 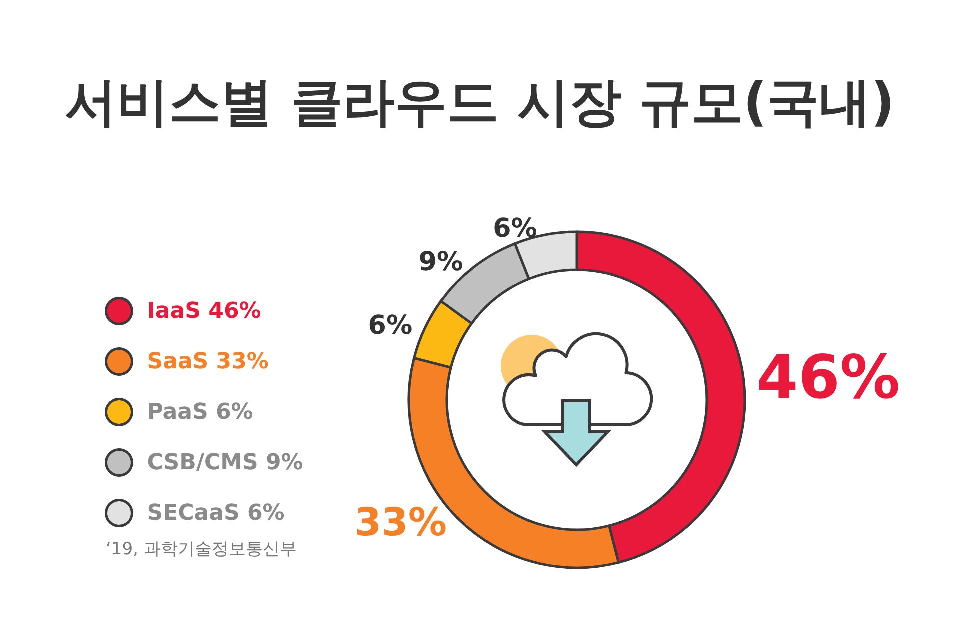 I want to click on text: ‘19, 과학기술정보통신부, so click(x=201, y=550).